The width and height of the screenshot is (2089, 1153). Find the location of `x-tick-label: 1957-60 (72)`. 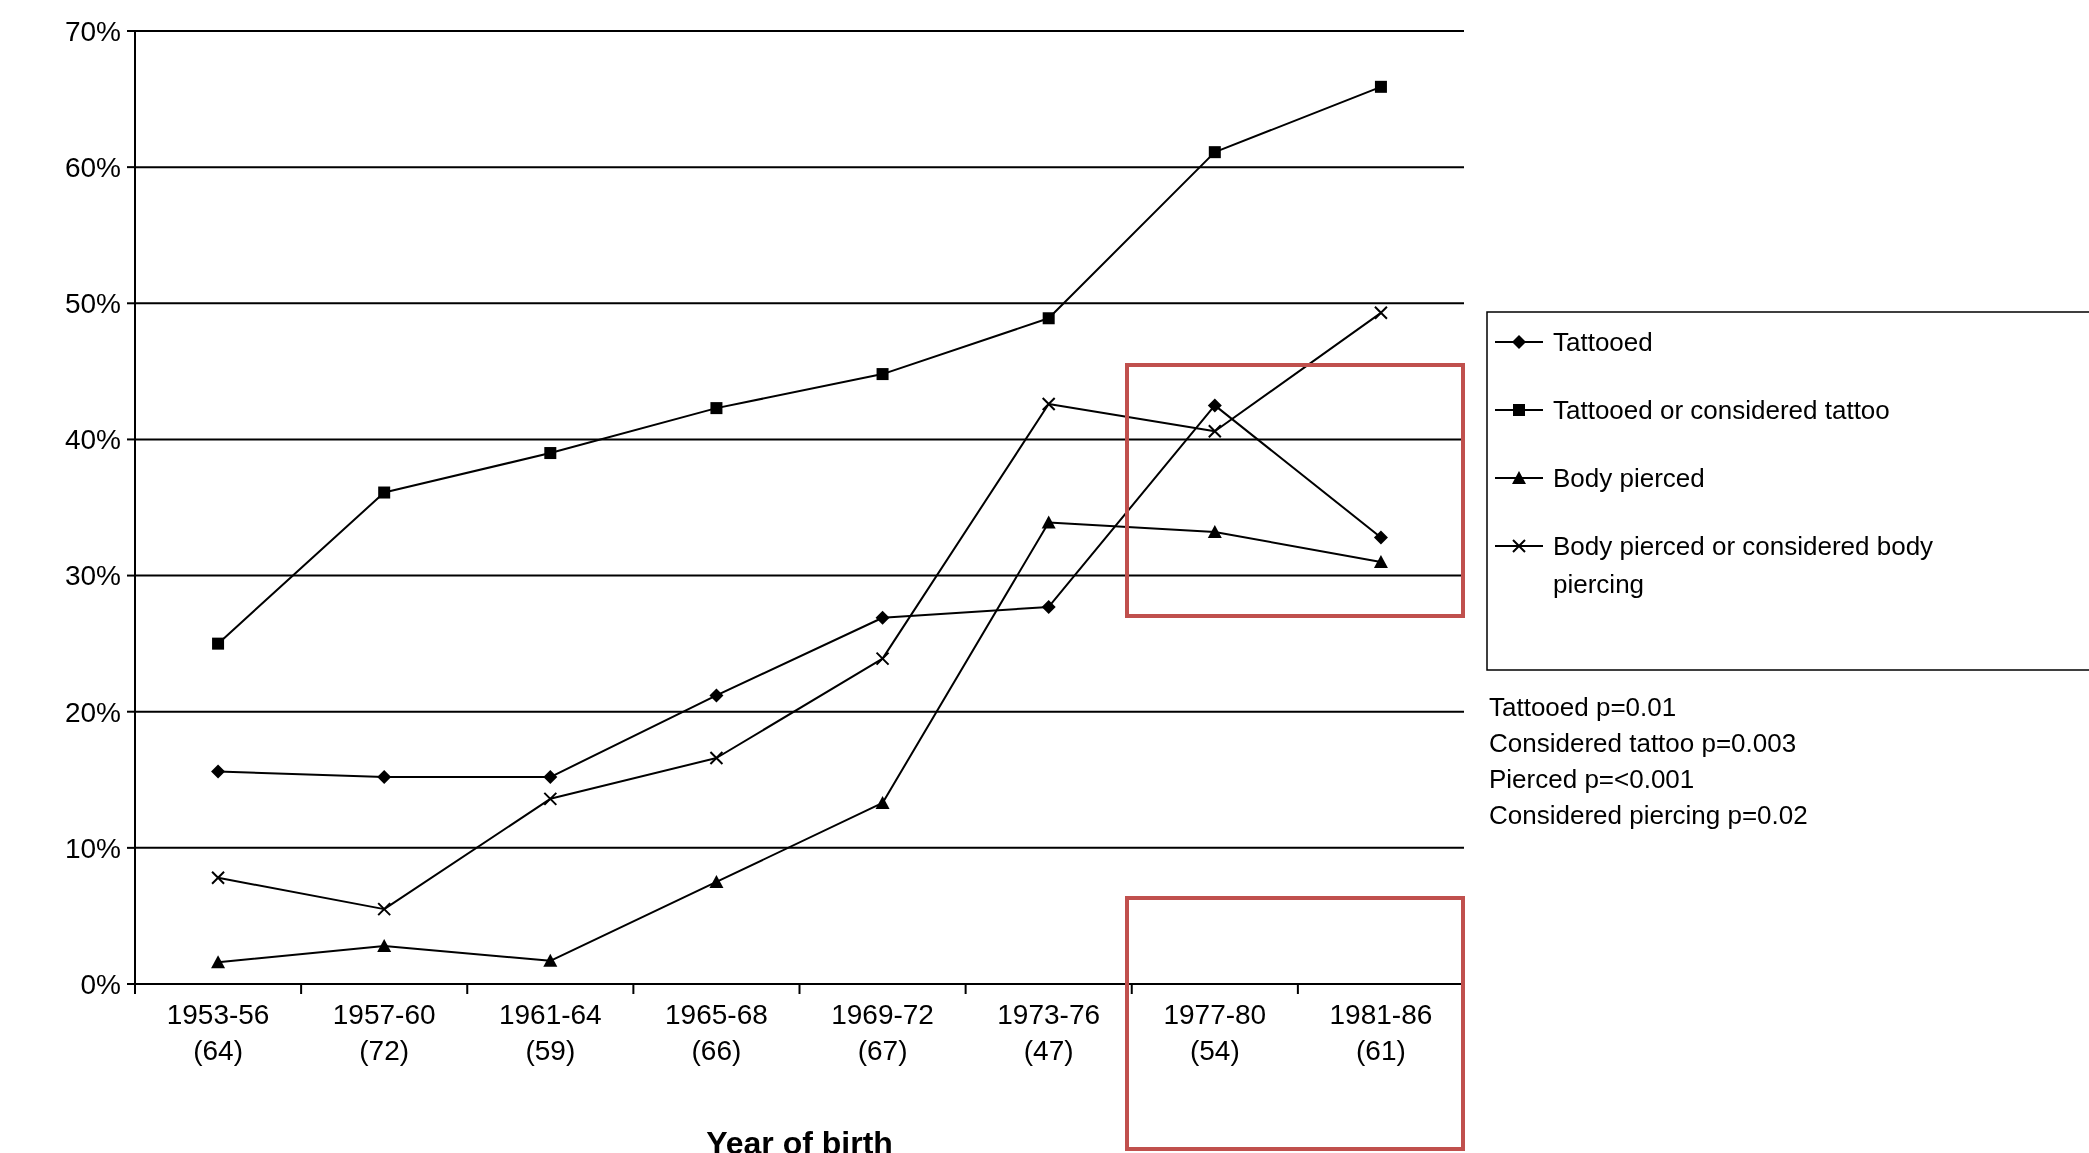

x-tick-label: 1957-60 (72) is located at coordinates (384, 1032).